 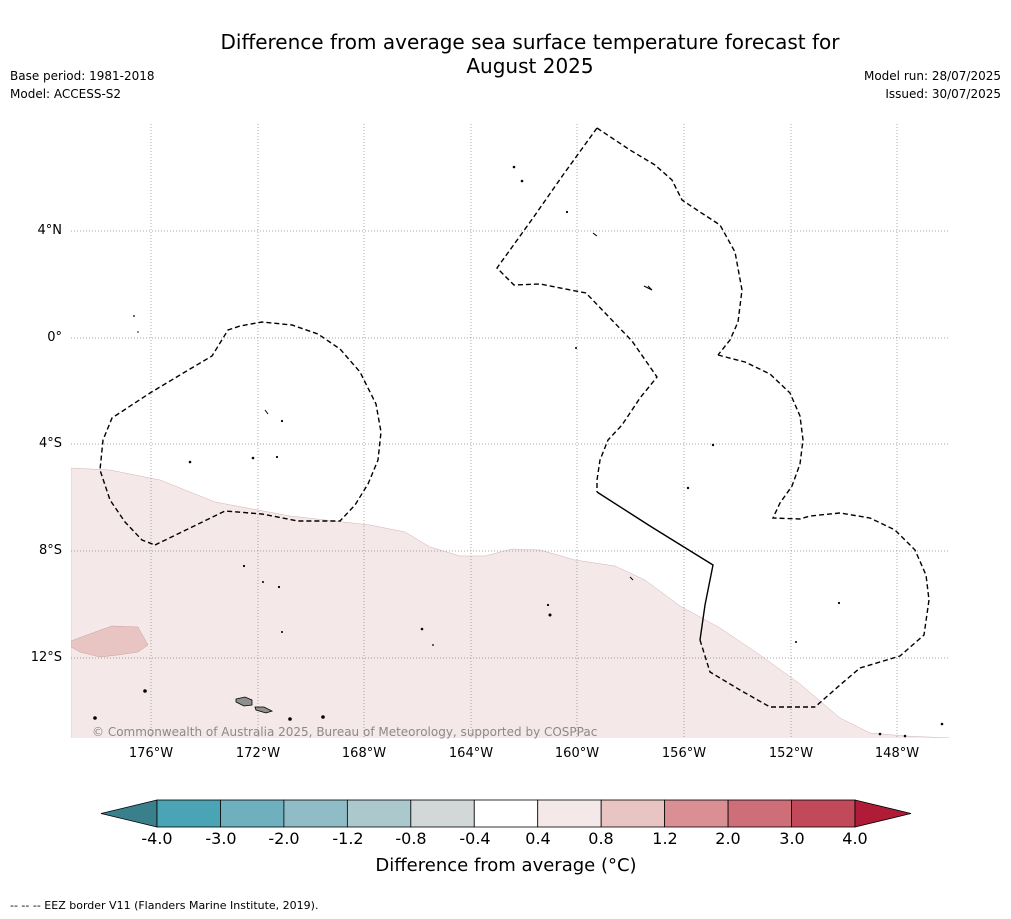 I want to click on colorbar-tick-label: 1.2, so click(x=665, y=838).